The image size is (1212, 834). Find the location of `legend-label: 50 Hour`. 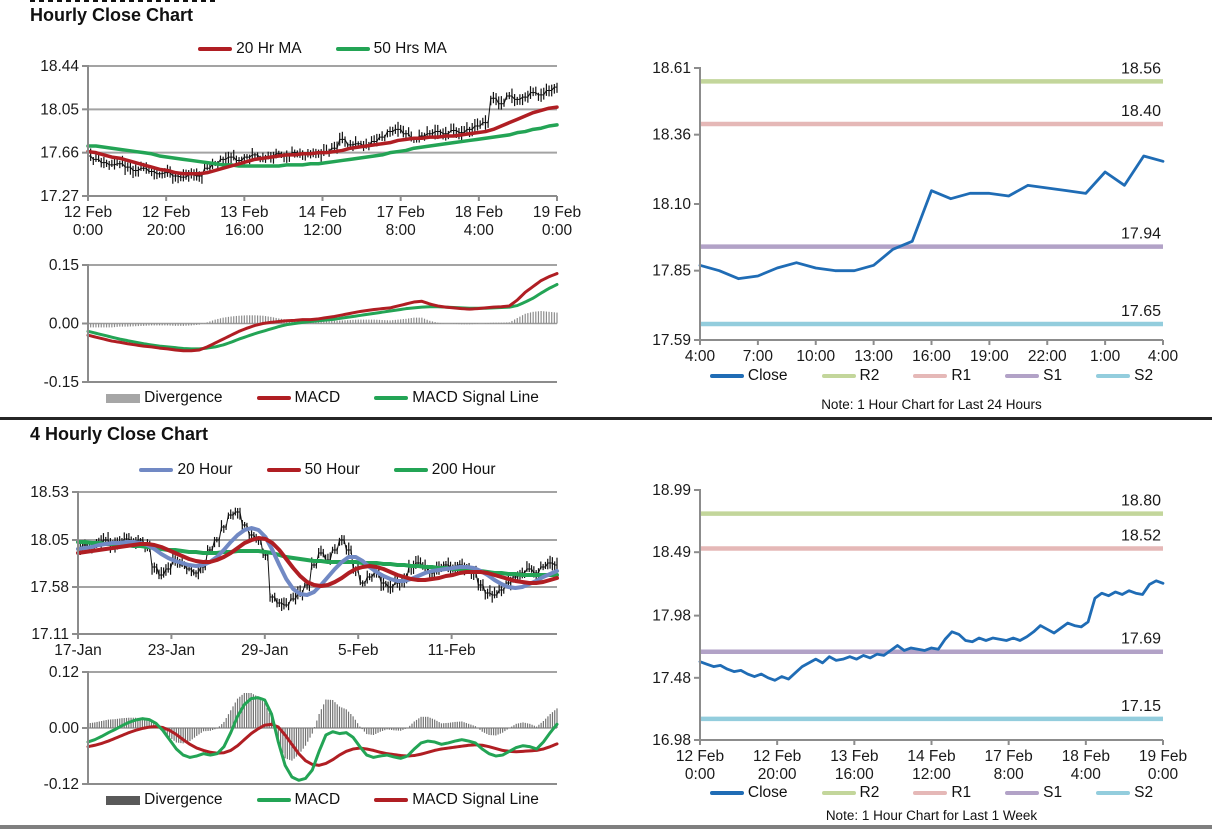

legend-label: 50 Hour is located at coordinates (332, 469).